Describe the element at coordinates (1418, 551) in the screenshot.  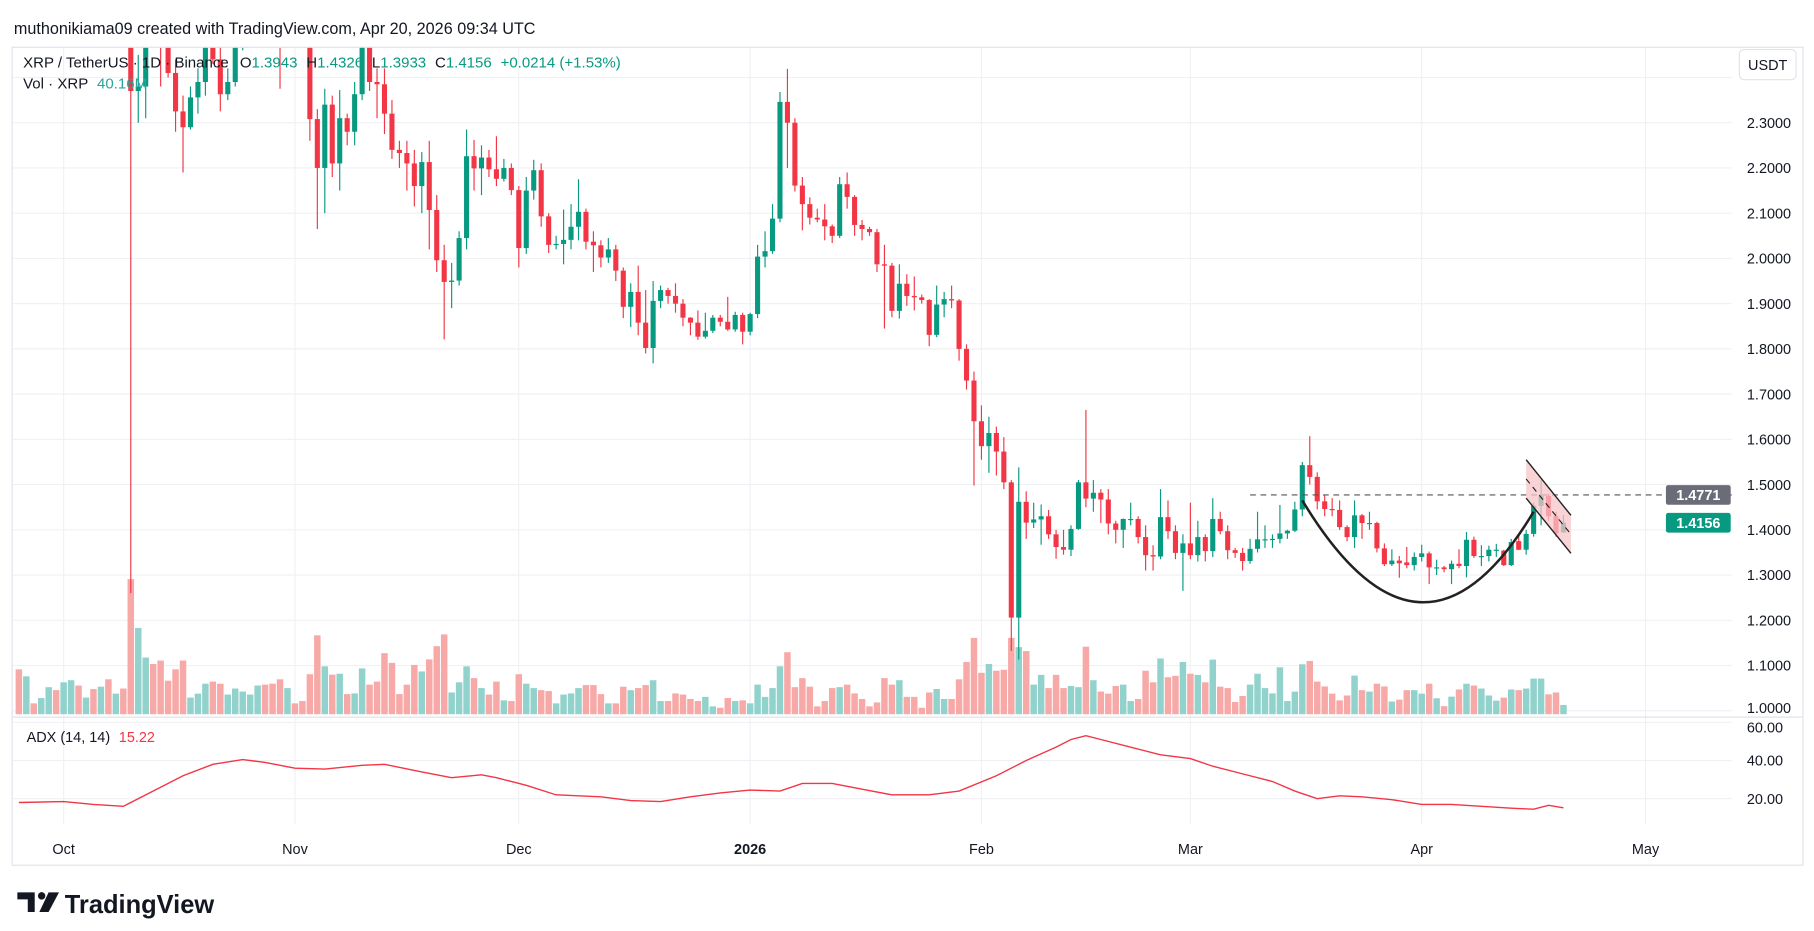
I see `cup-arc` at that location.